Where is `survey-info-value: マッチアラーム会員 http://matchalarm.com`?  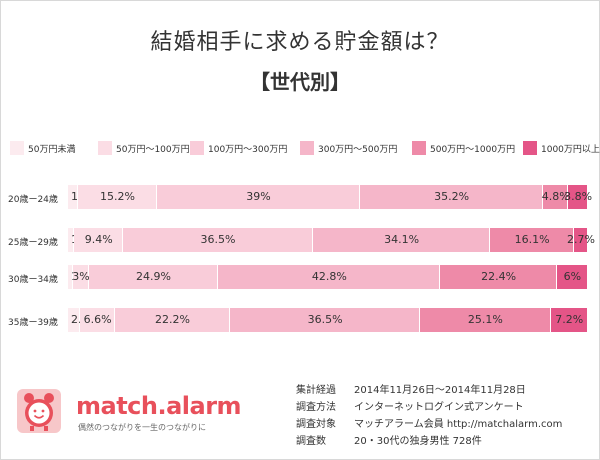
survey-info-value: マッチアラーム会員 http://matchalarm.com is located at coordinates (458, 424).